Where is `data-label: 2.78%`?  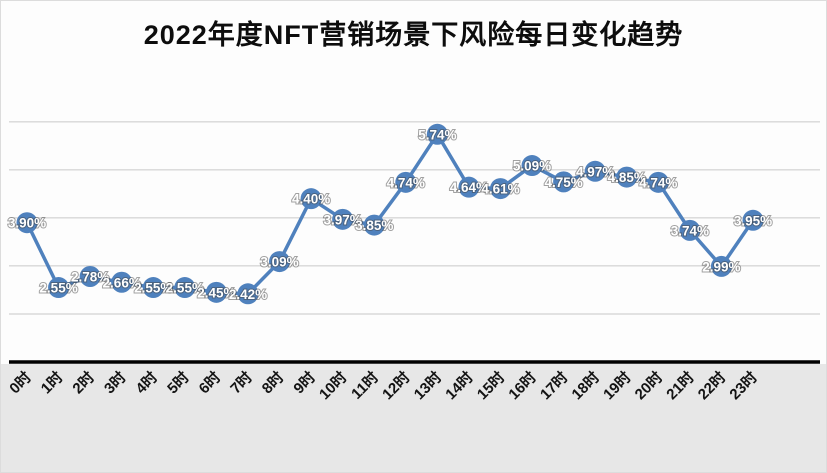 data-label: 2.78% is located at coordinates (90, 276).